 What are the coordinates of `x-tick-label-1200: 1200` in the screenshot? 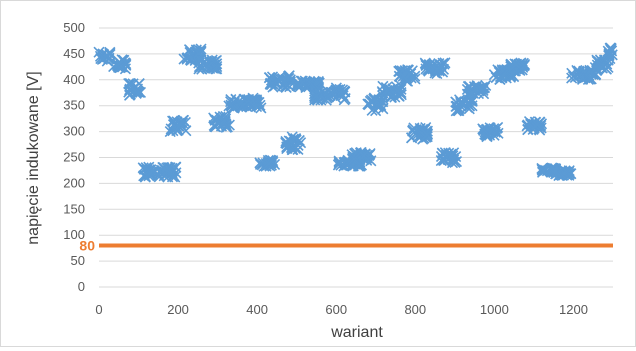 It's located at (573, 309).